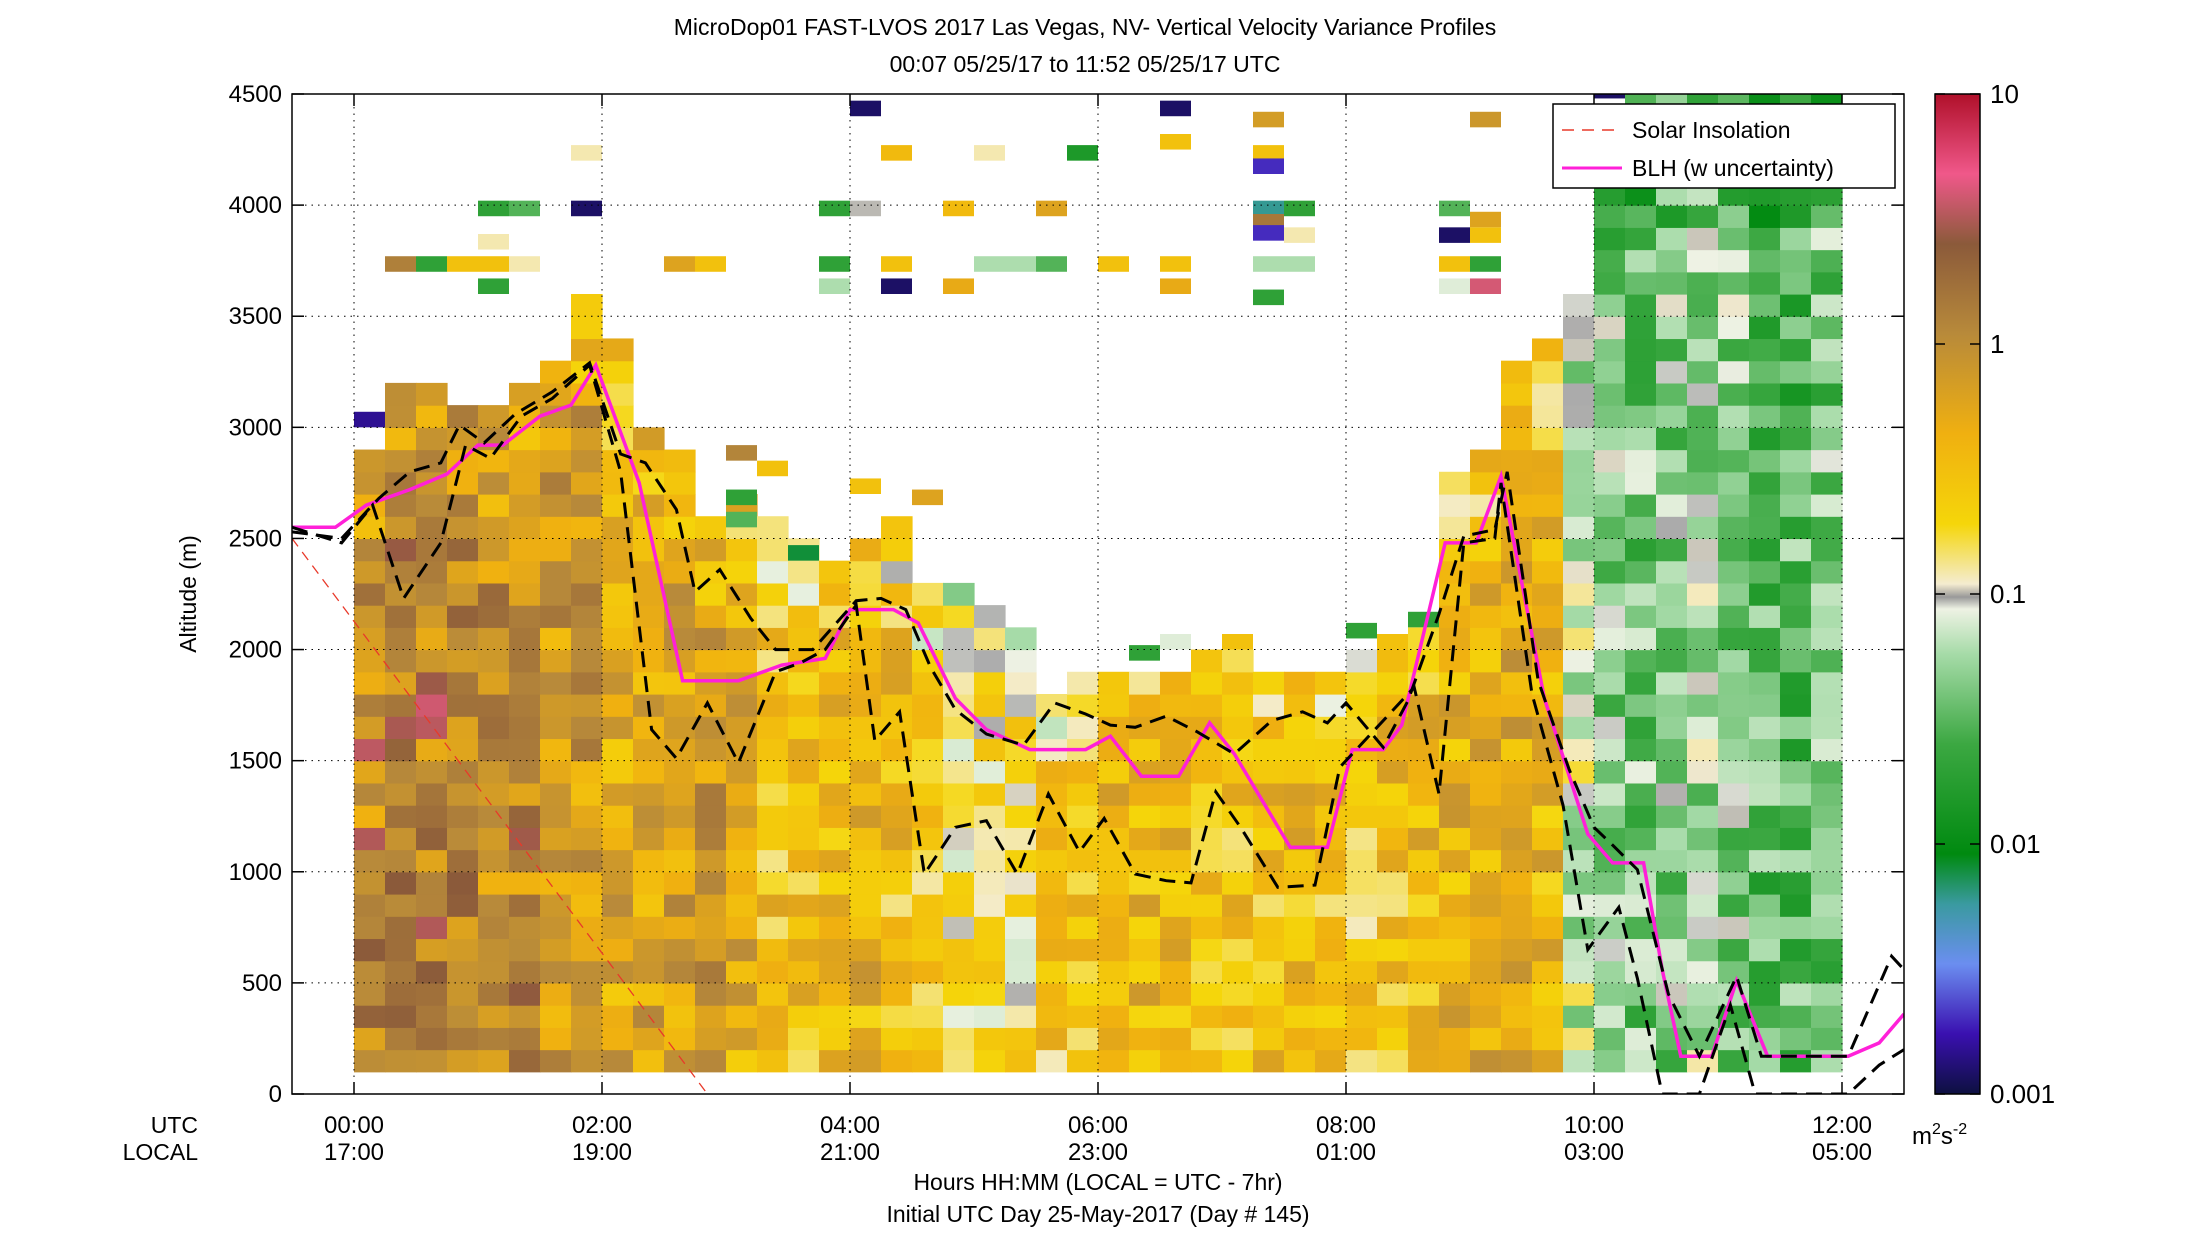  What do you see at coordinates (1594, 1125) in the screenshot?
I see `x-tick-label-utc: 10:00` at bounding box center [1594, 1125].